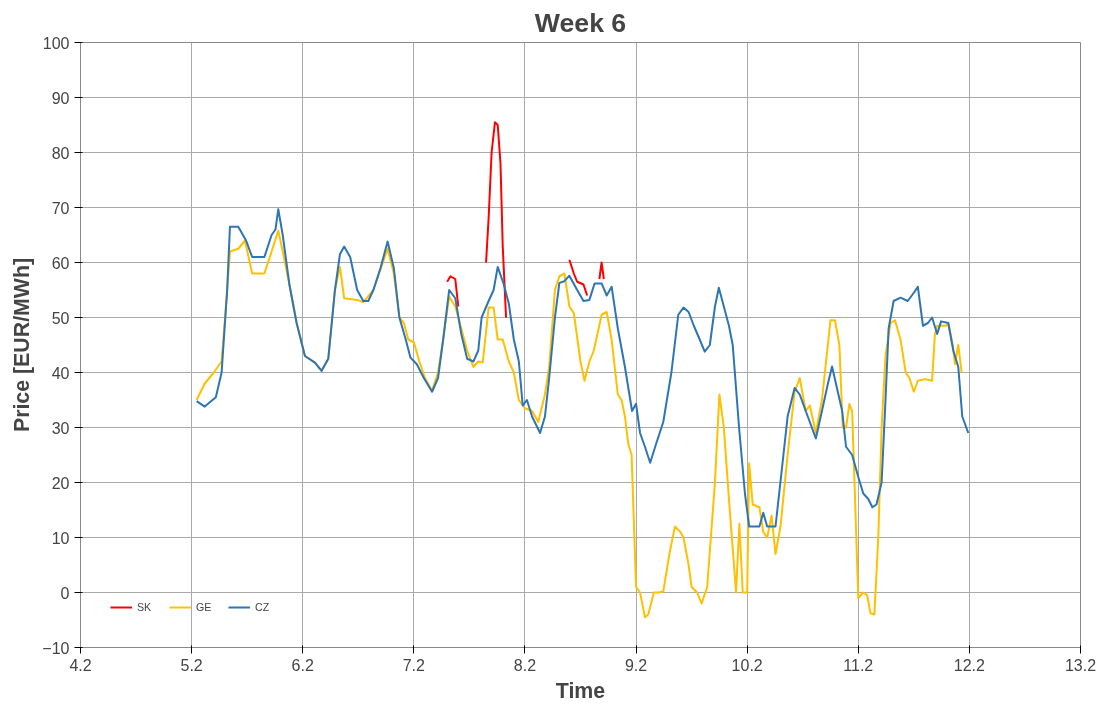  Describe the element at coordinates (60, 318) in the screenshot. I see `y-tick-label: 50` at that location.